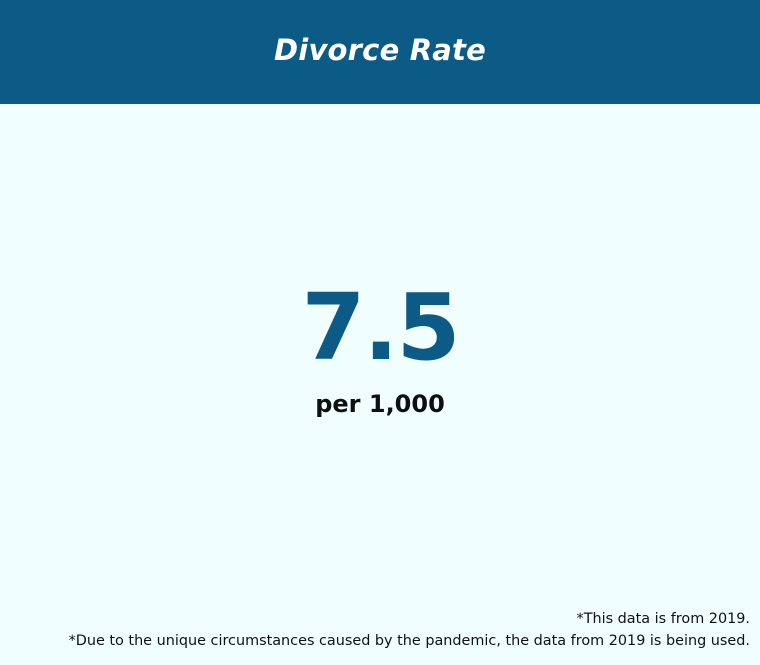 The image size is (760, 665). I want to click on page-title: Divorce Rate, so click(380, 50).